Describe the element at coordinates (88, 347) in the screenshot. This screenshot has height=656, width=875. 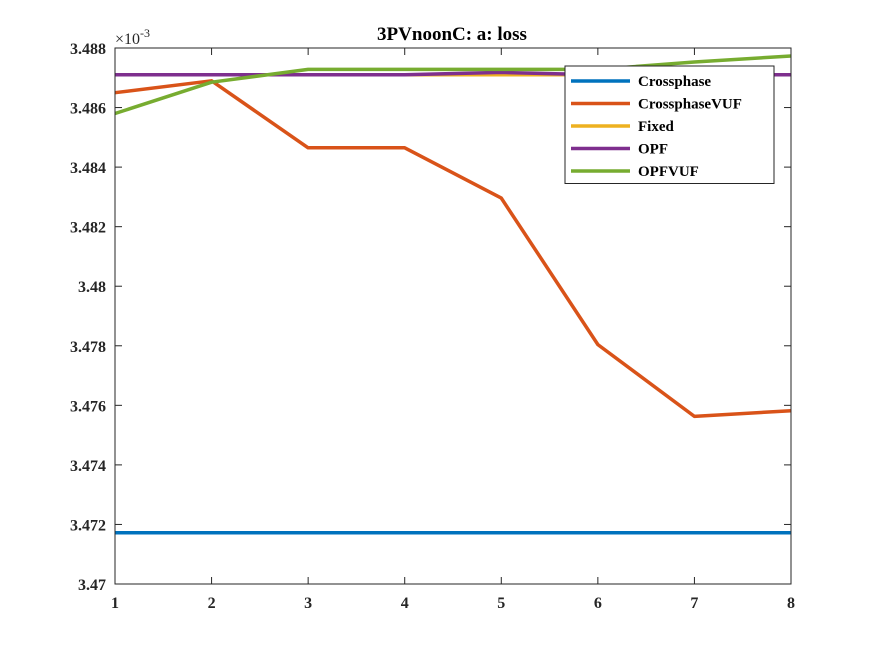
I see `y-tick-label: 3.478` at that location.